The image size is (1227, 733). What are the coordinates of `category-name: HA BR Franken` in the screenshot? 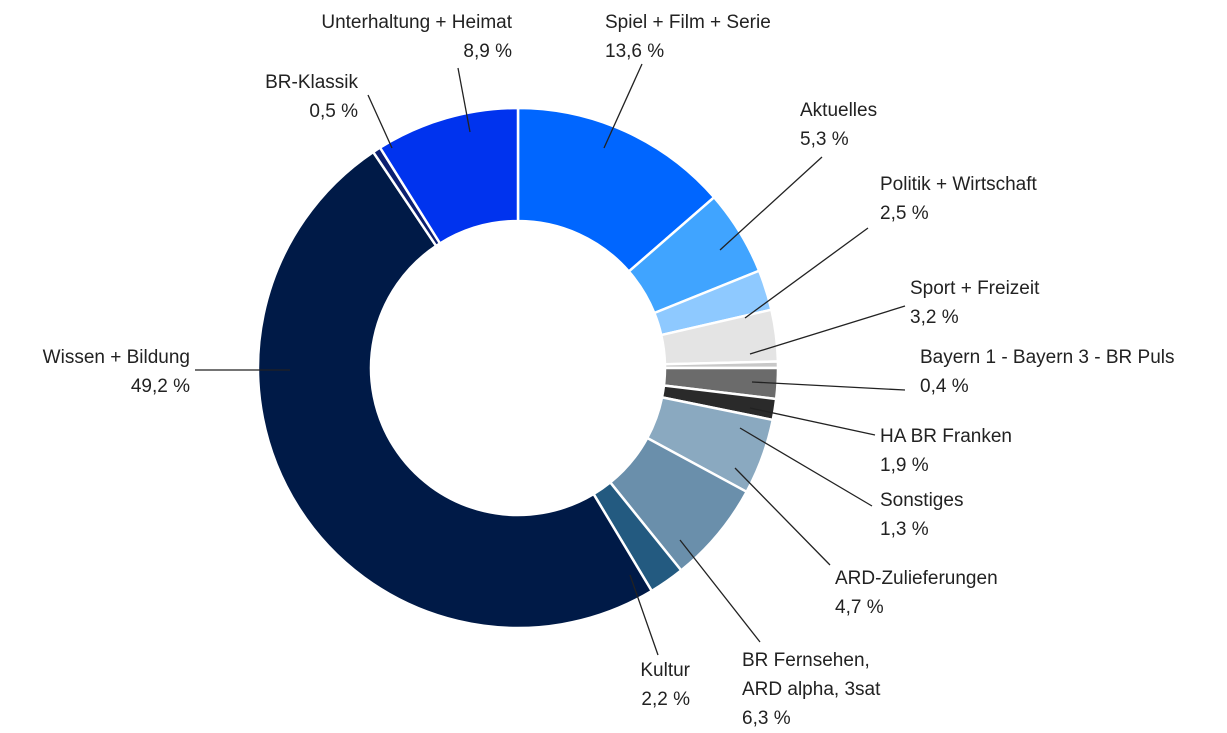 It's located at (946, 436).